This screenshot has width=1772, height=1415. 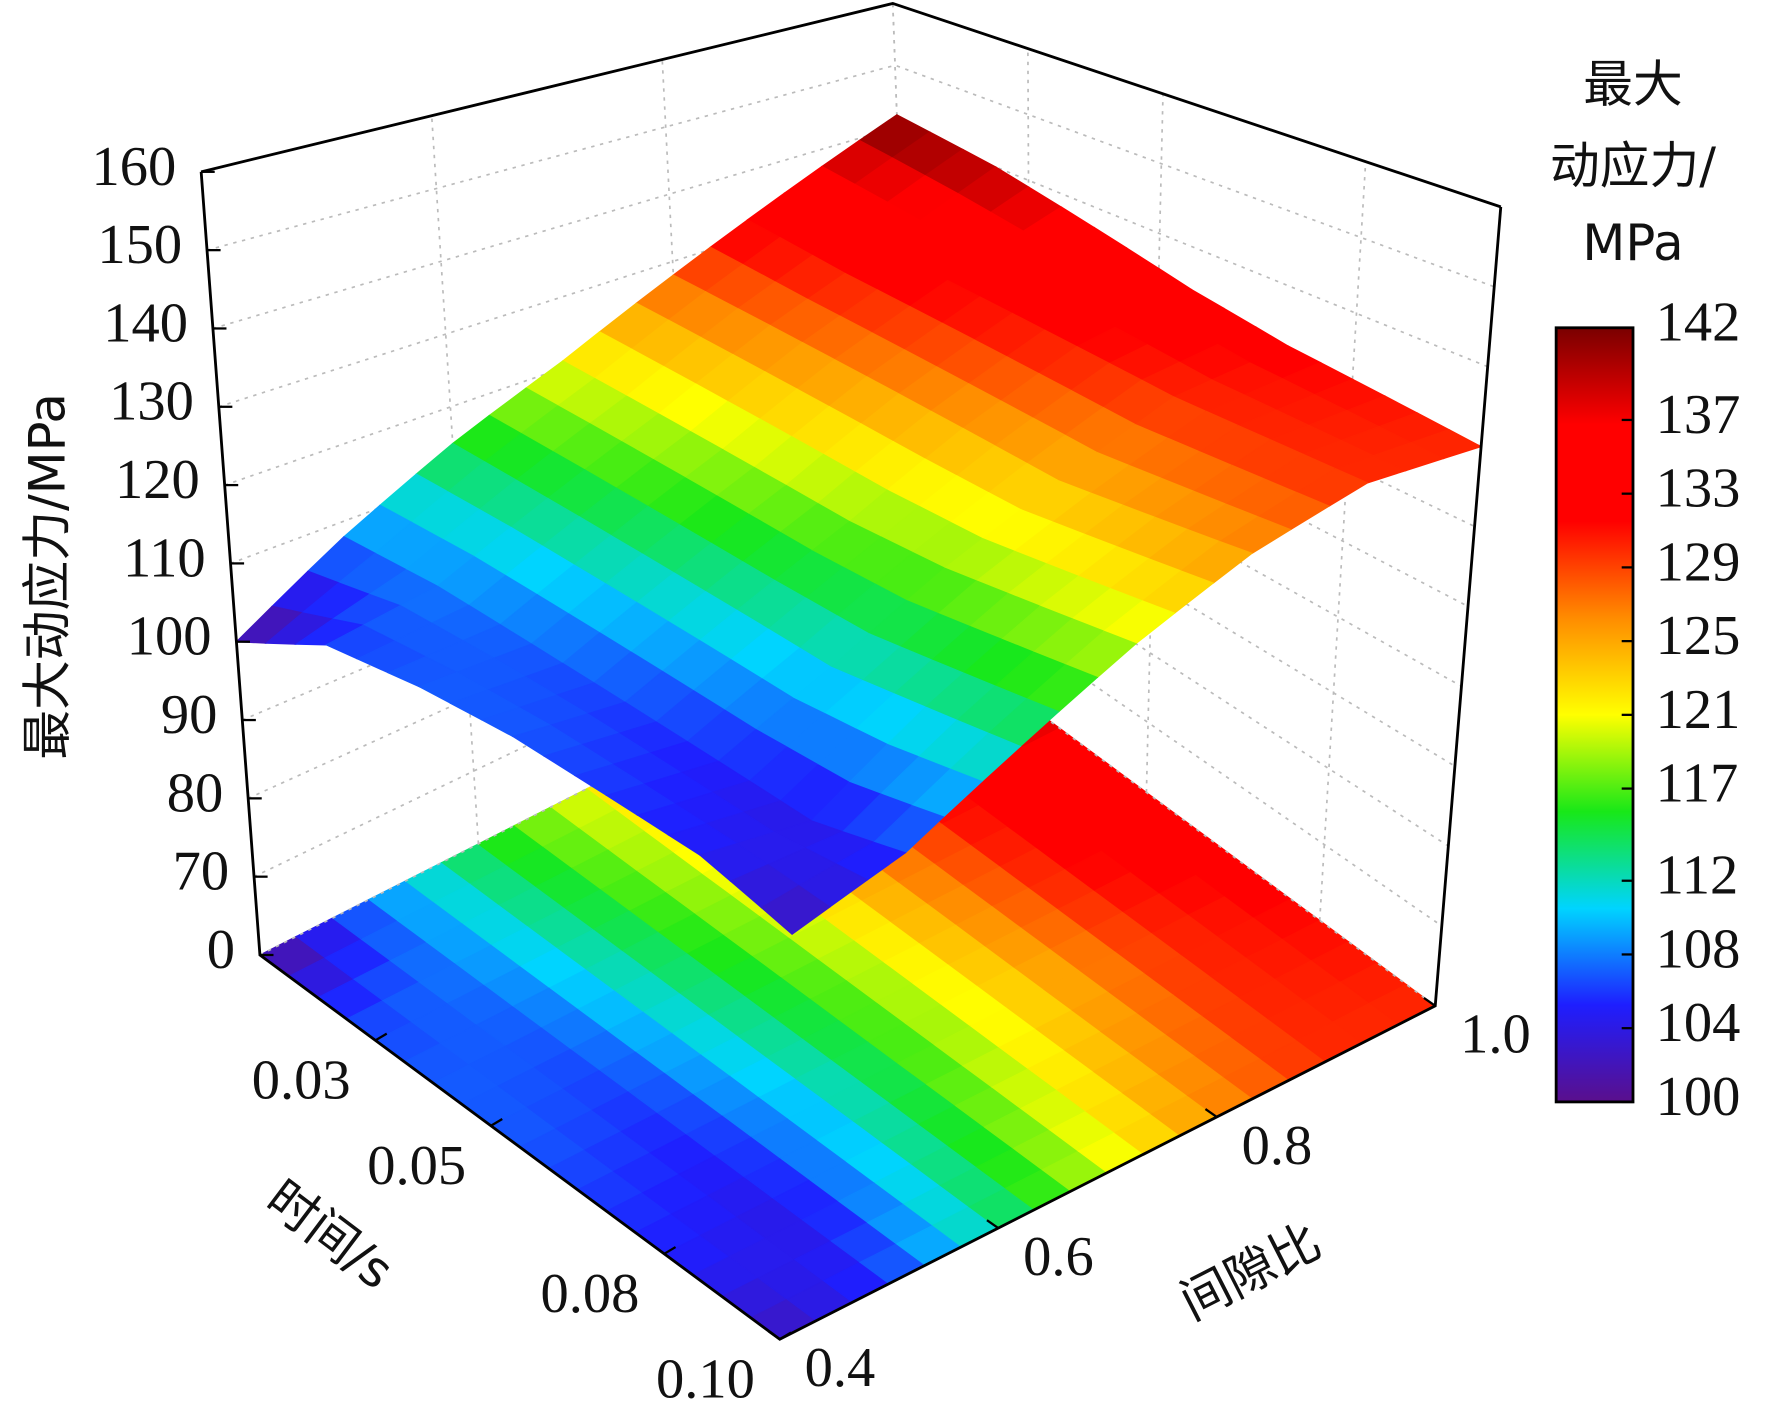 What do you see at coordinates (1250, 1271) in the screenshot?
I see `y-axis-title: 间隙比` at bounding box center [1250, 1271].